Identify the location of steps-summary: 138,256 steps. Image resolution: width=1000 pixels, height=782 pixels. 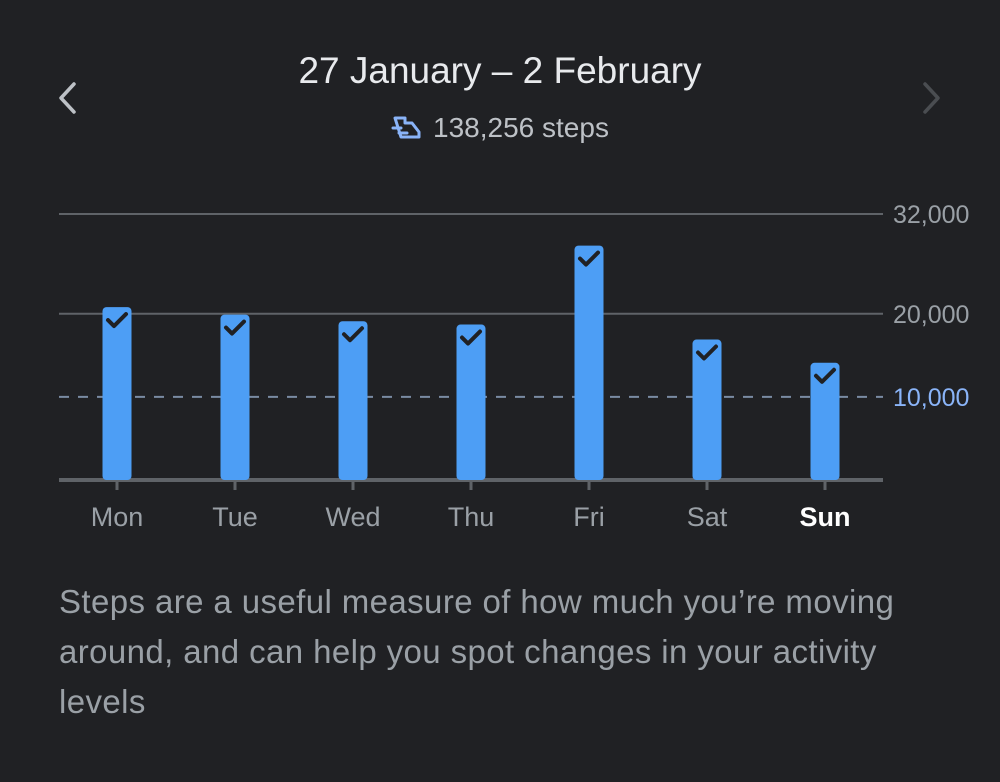
(500, 128).